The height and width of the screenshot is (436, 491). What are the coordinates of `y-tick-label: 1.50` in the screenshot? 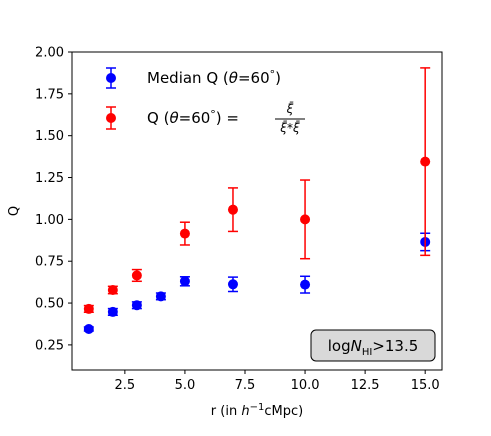 It's located at (49, 136).